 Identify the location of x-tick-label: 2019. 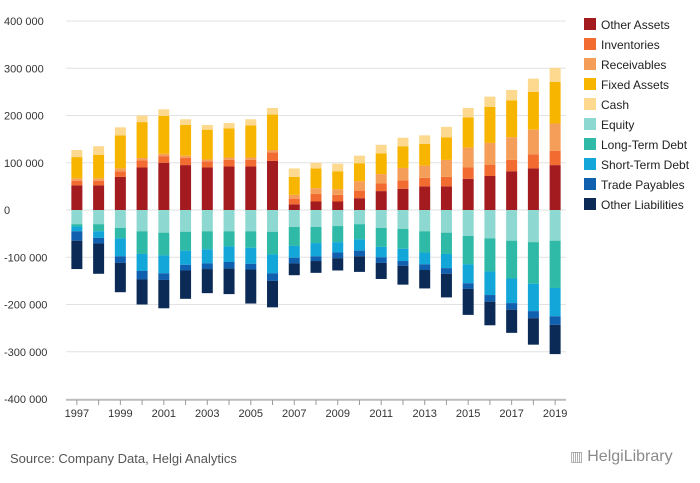
(555, 414).